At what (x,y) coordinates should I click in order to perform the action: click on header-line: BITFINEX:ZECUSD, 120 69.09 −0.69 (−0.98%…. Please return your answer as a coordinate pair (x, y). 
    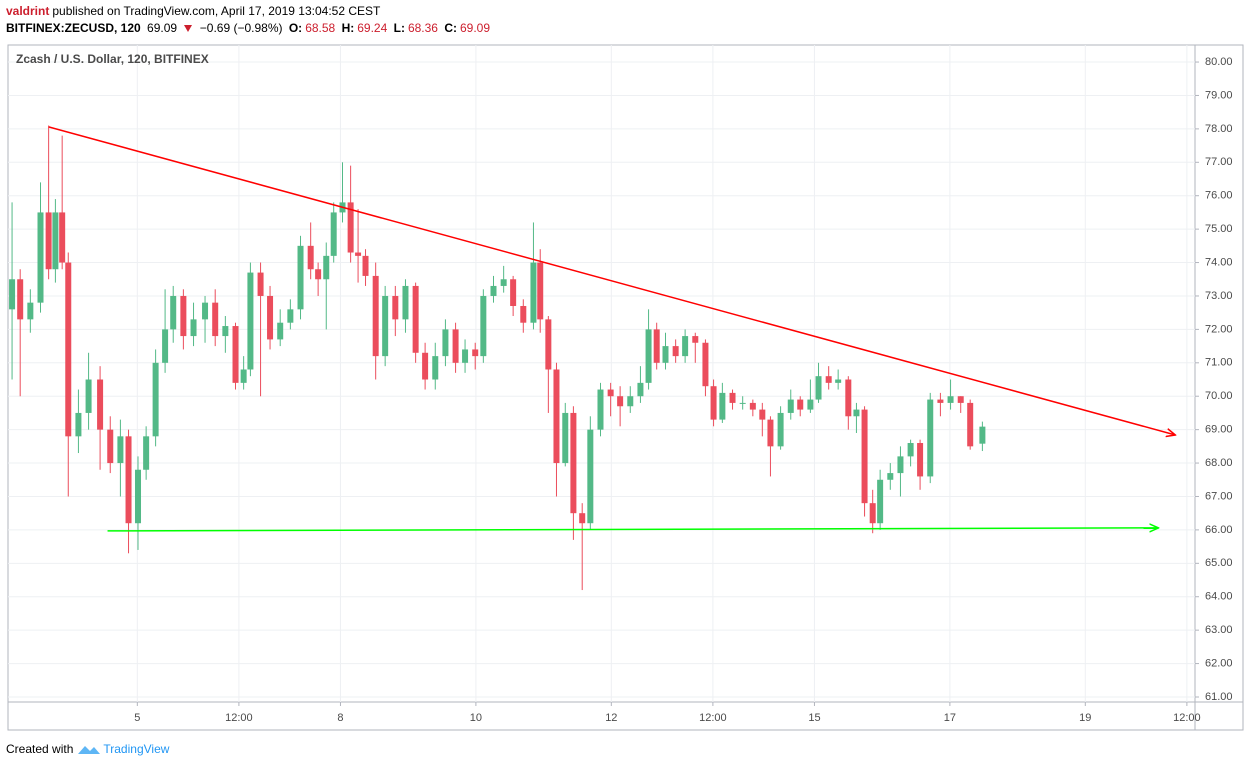
    Looking at the image, I should click on (249, 28).